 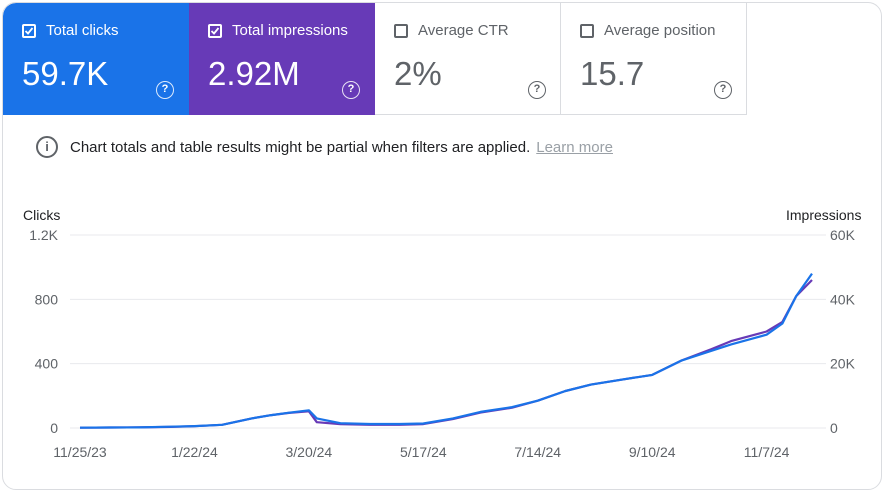 What do you see at coordinates (80, 452) in the screenshot?
I see `x-axis-tick-label: 11/25/23` at bounding box center [80, 452].